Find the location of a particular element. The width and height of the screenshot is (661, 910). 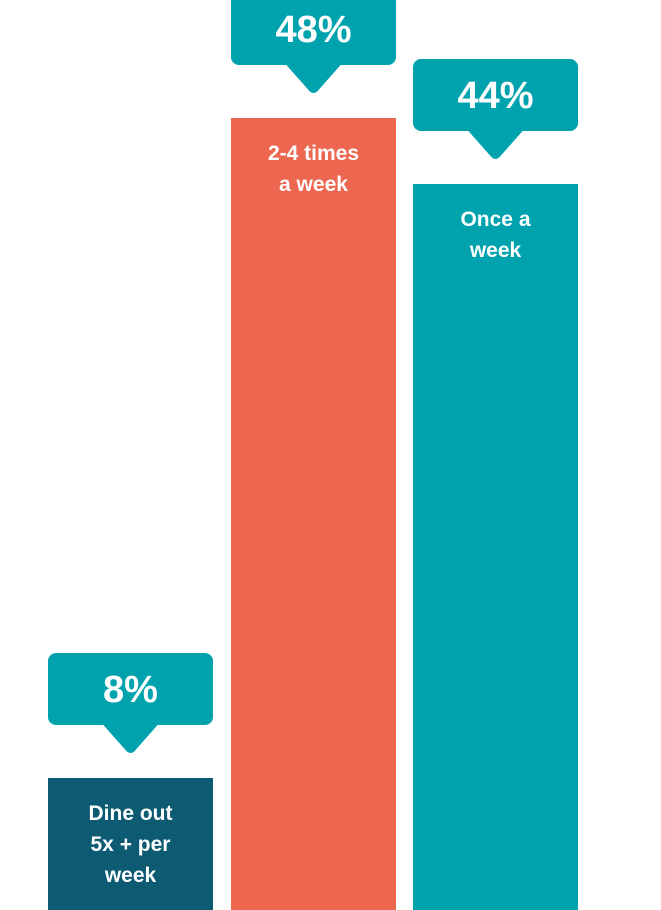

bar-label-2-4-times-a-week-line-1: 2-4 times is located at coordinates (313, 153).